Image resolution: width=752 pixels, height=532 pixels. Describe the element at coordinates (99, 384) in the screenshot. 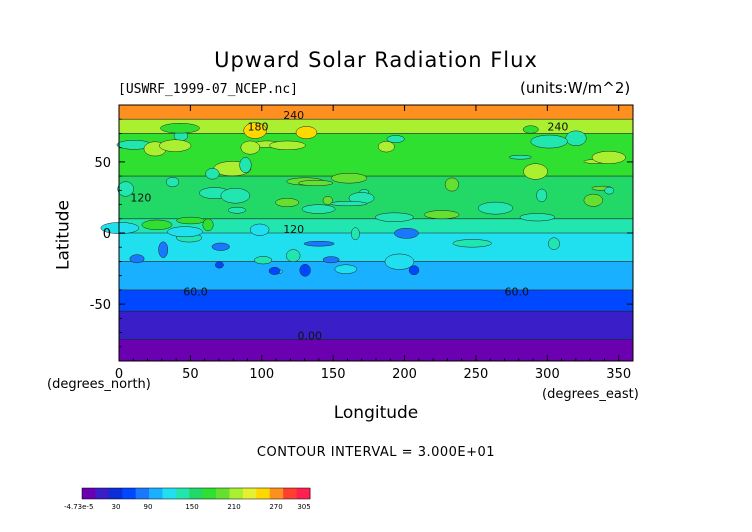

I see `y-unit-label: (degrees_north)` at that location.